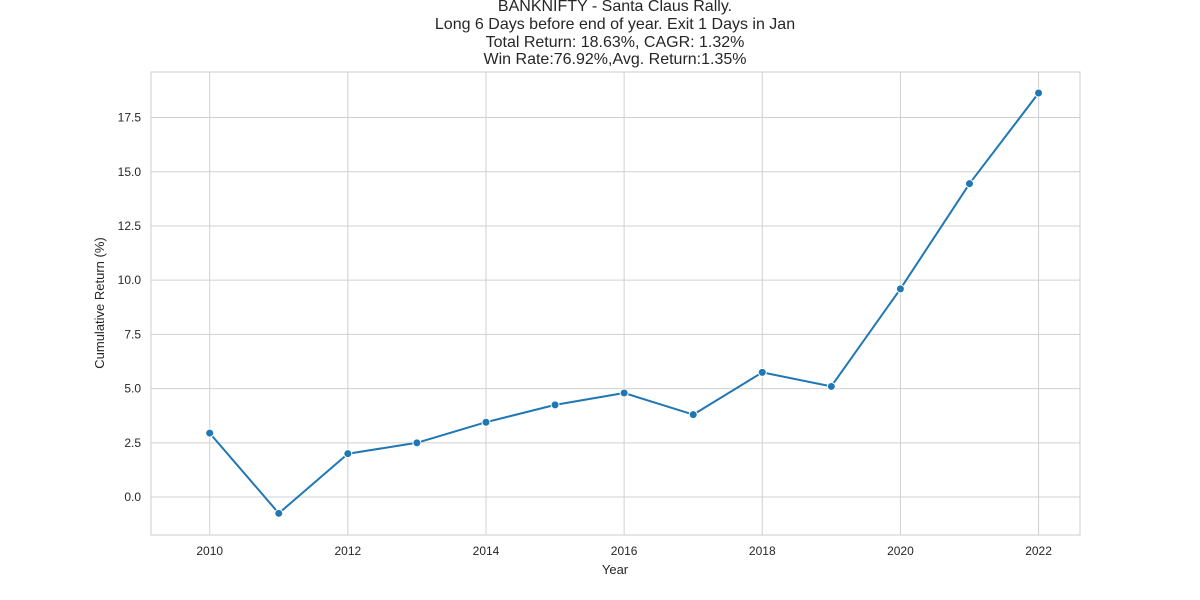 The height and width of the screenshot is (600, 1200). Describe the element at coordinates (615, 569) in the screenshot. I see `x-axis-label: Year` at that location.